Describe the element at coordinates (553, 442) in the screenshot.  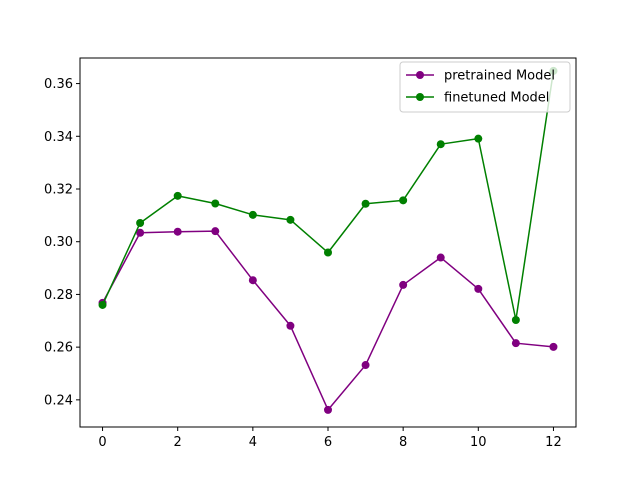
I see `x-tick-label-6: 12` at that location.